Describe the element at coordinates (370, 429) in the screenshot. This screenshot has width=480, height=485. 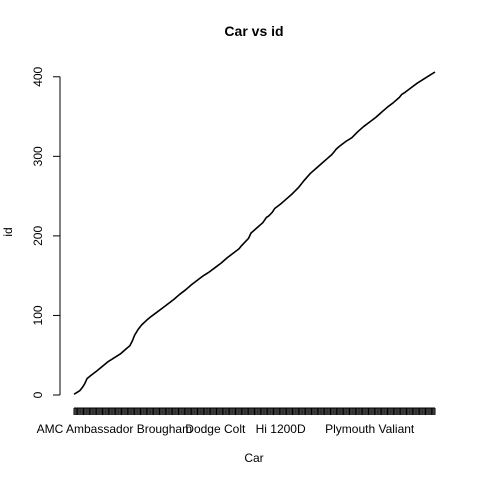
I see `x-tick-label: Plymouth Valiant` at that location.